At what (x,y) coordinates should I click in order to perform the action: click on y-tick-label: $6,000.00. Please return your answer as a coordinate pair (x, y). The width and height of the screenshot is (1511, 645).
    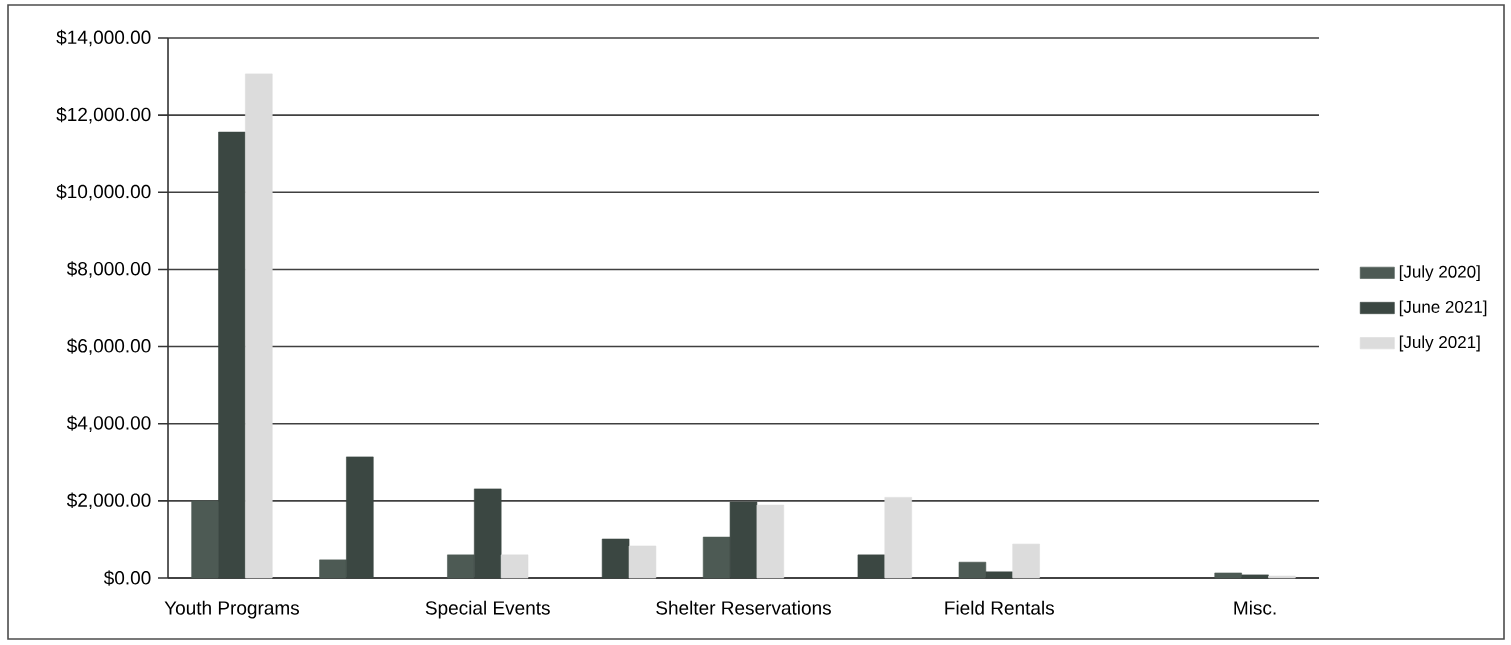
    Looking at the image, I should click on (108, 346).